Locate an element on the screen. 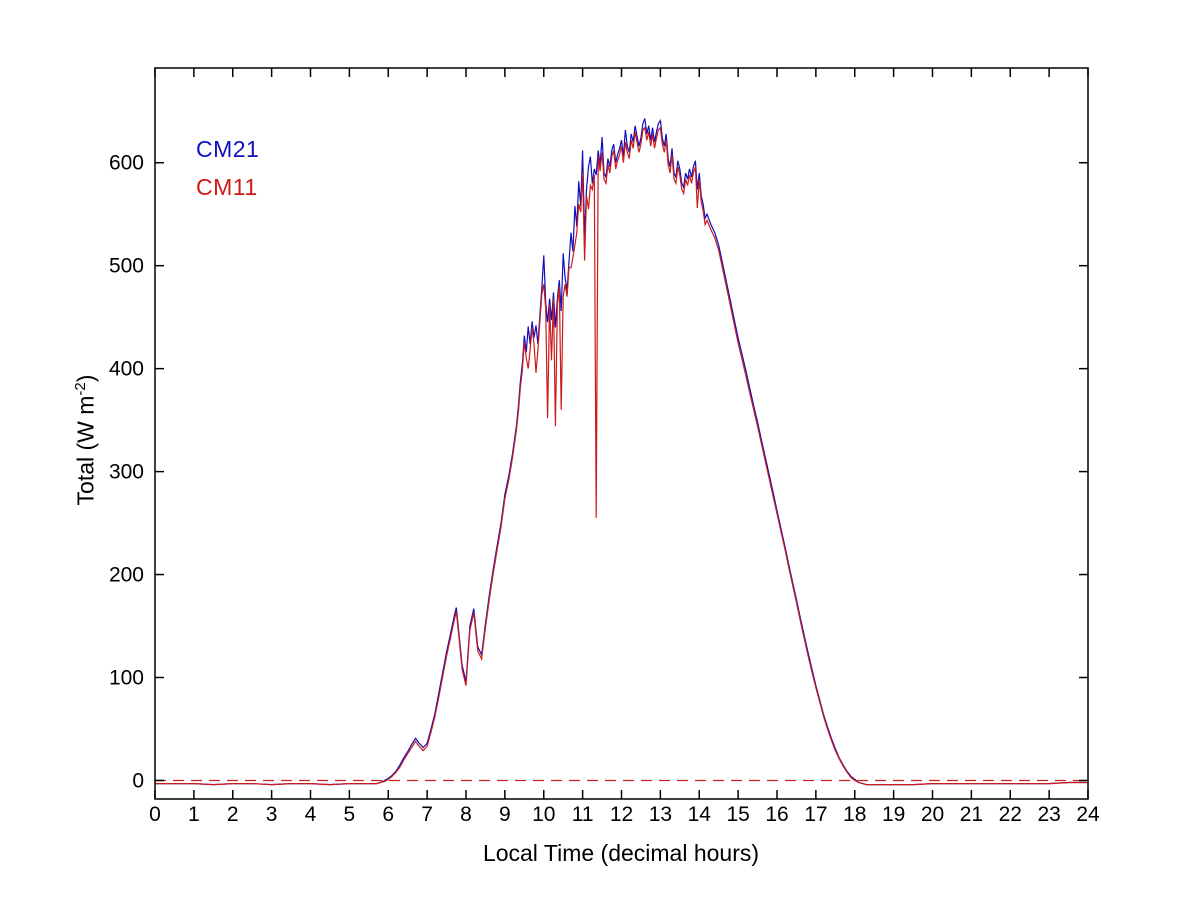  legend-entry-cm11: CM11 is located at coordinates (227, 187).